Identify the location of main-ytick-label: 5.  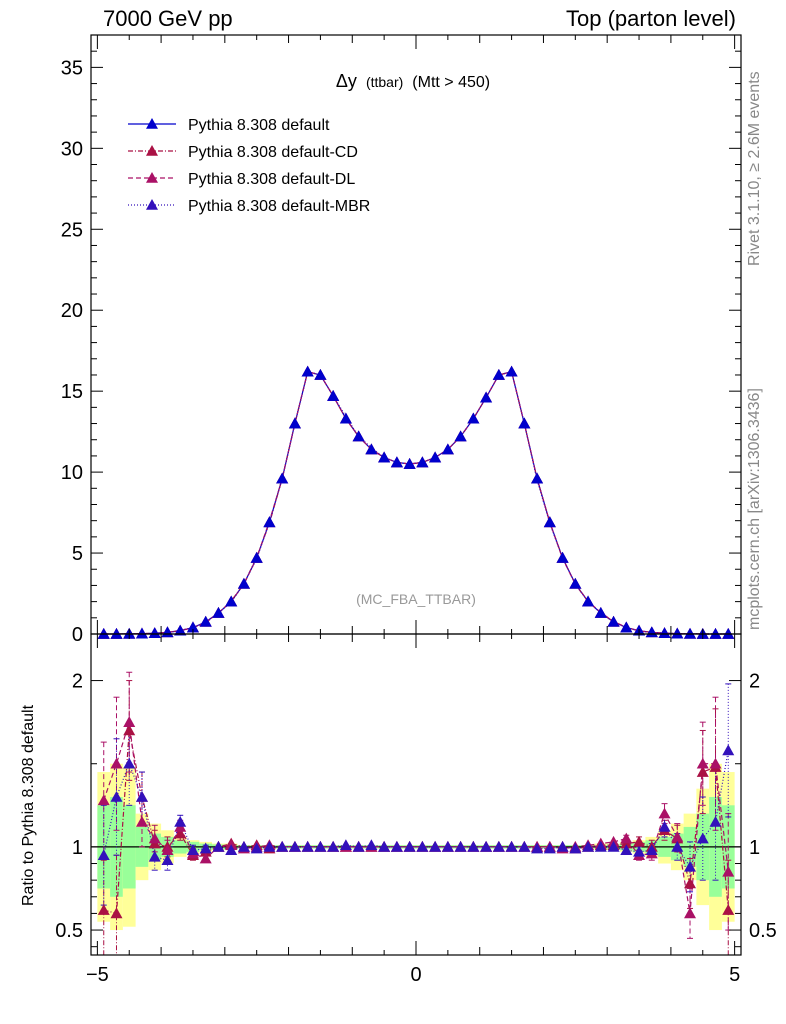
(77, 554).